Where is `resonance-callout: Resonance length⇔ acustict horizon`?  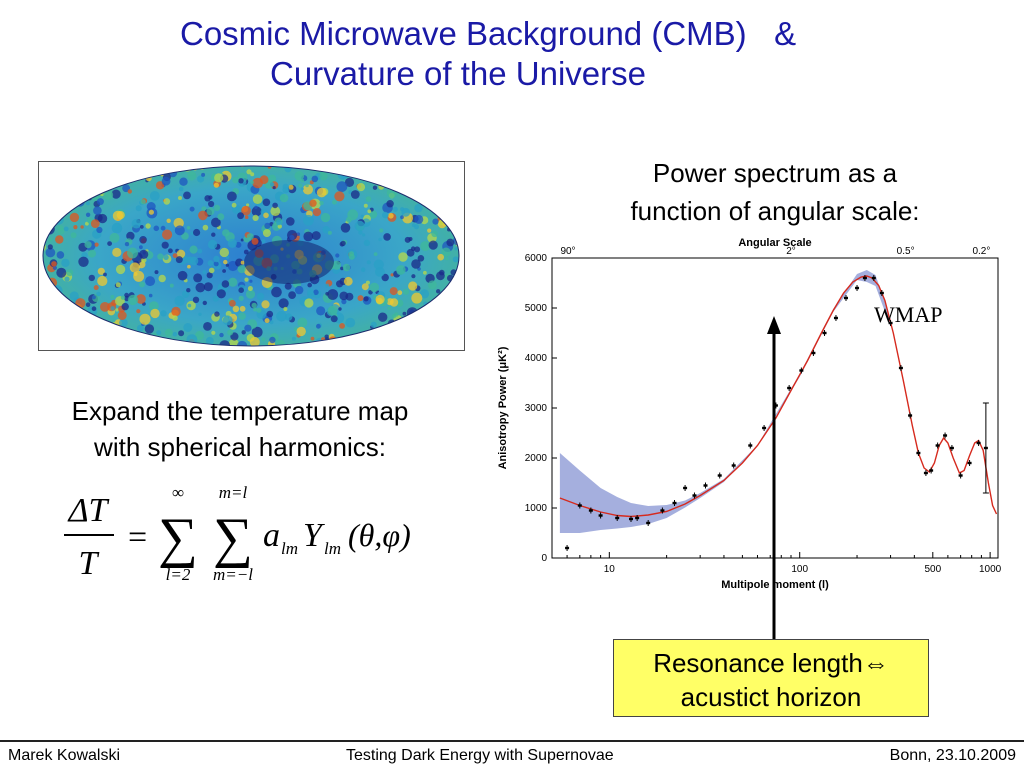
resonance-callout: Resonance length⇔ acustict horizon is located at coordinates (771, 678).